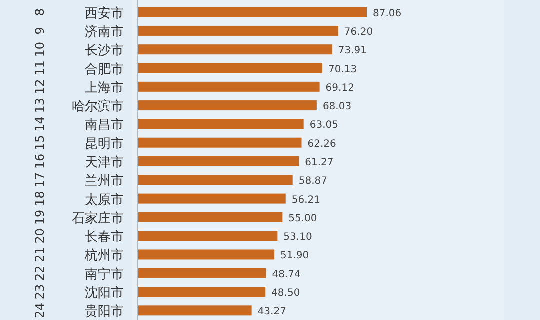 This screenshot has height=320, width=540. I want to click on data-label: 87.06, so click(387, 14).